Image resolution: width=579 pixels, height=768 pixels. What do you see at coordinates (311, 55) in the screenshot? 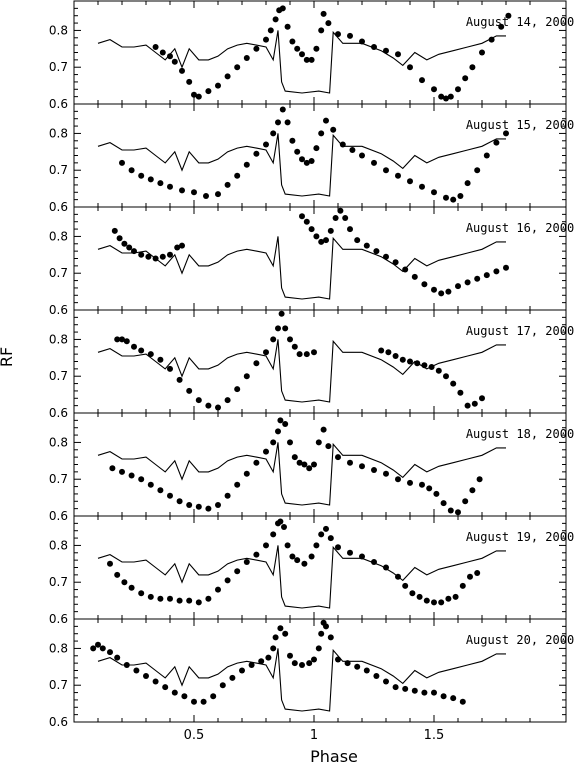
I see `panel: 0.6 0.7 0.8 August 14, 2000` at bounding box center [311, 55].